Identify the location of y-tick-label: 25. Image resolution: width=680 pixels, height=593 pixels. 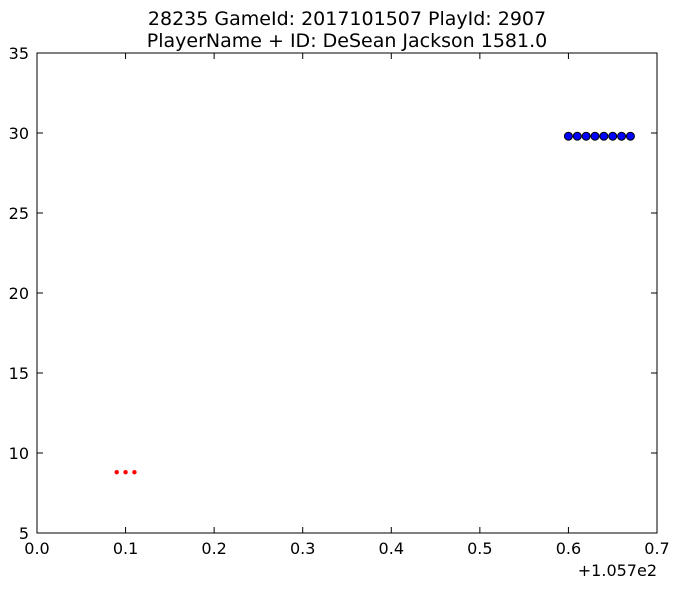
(19, 213).